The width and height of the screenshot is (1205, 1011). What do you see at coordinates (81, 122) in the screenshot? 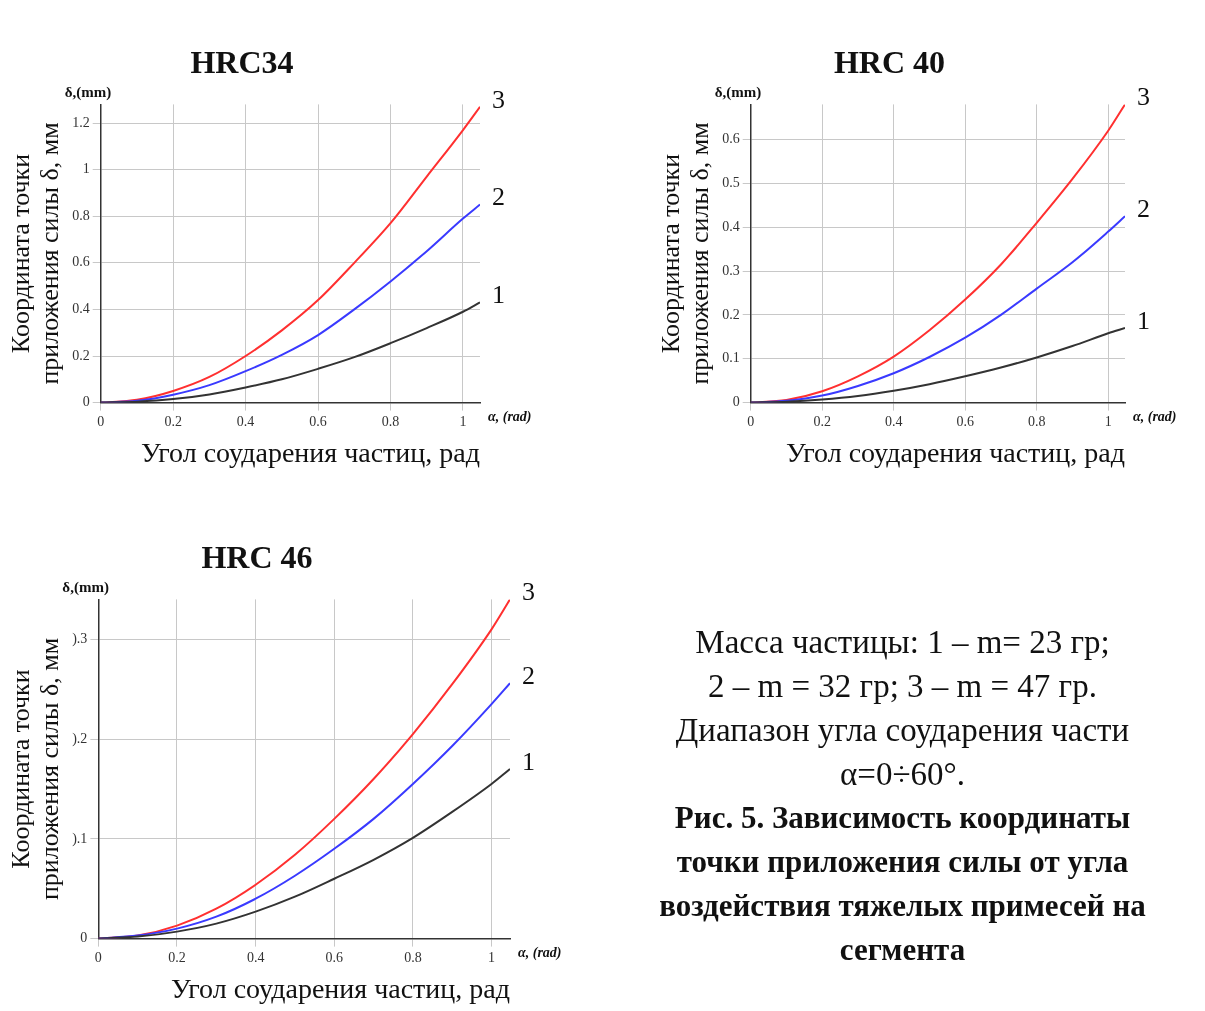
I see `y-tick-label: 1.2` at bounding box center [81, 122].